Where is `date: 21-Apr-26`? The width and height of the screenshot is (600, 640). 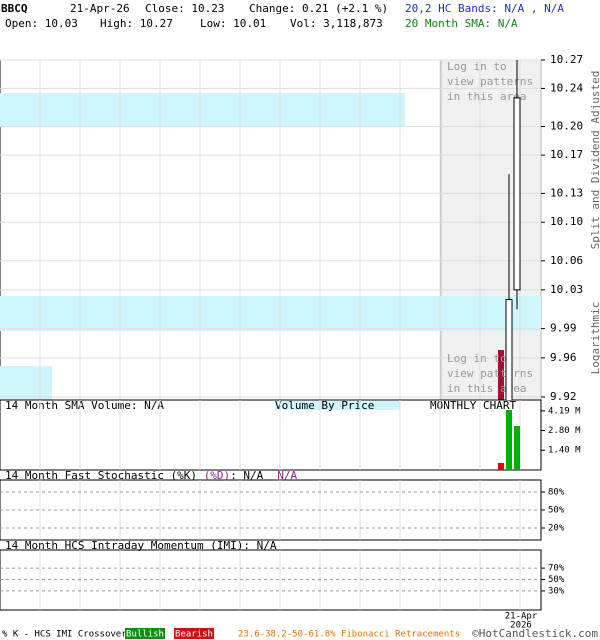
date: 21-Apr-26 is located at coordinates (100, 8).